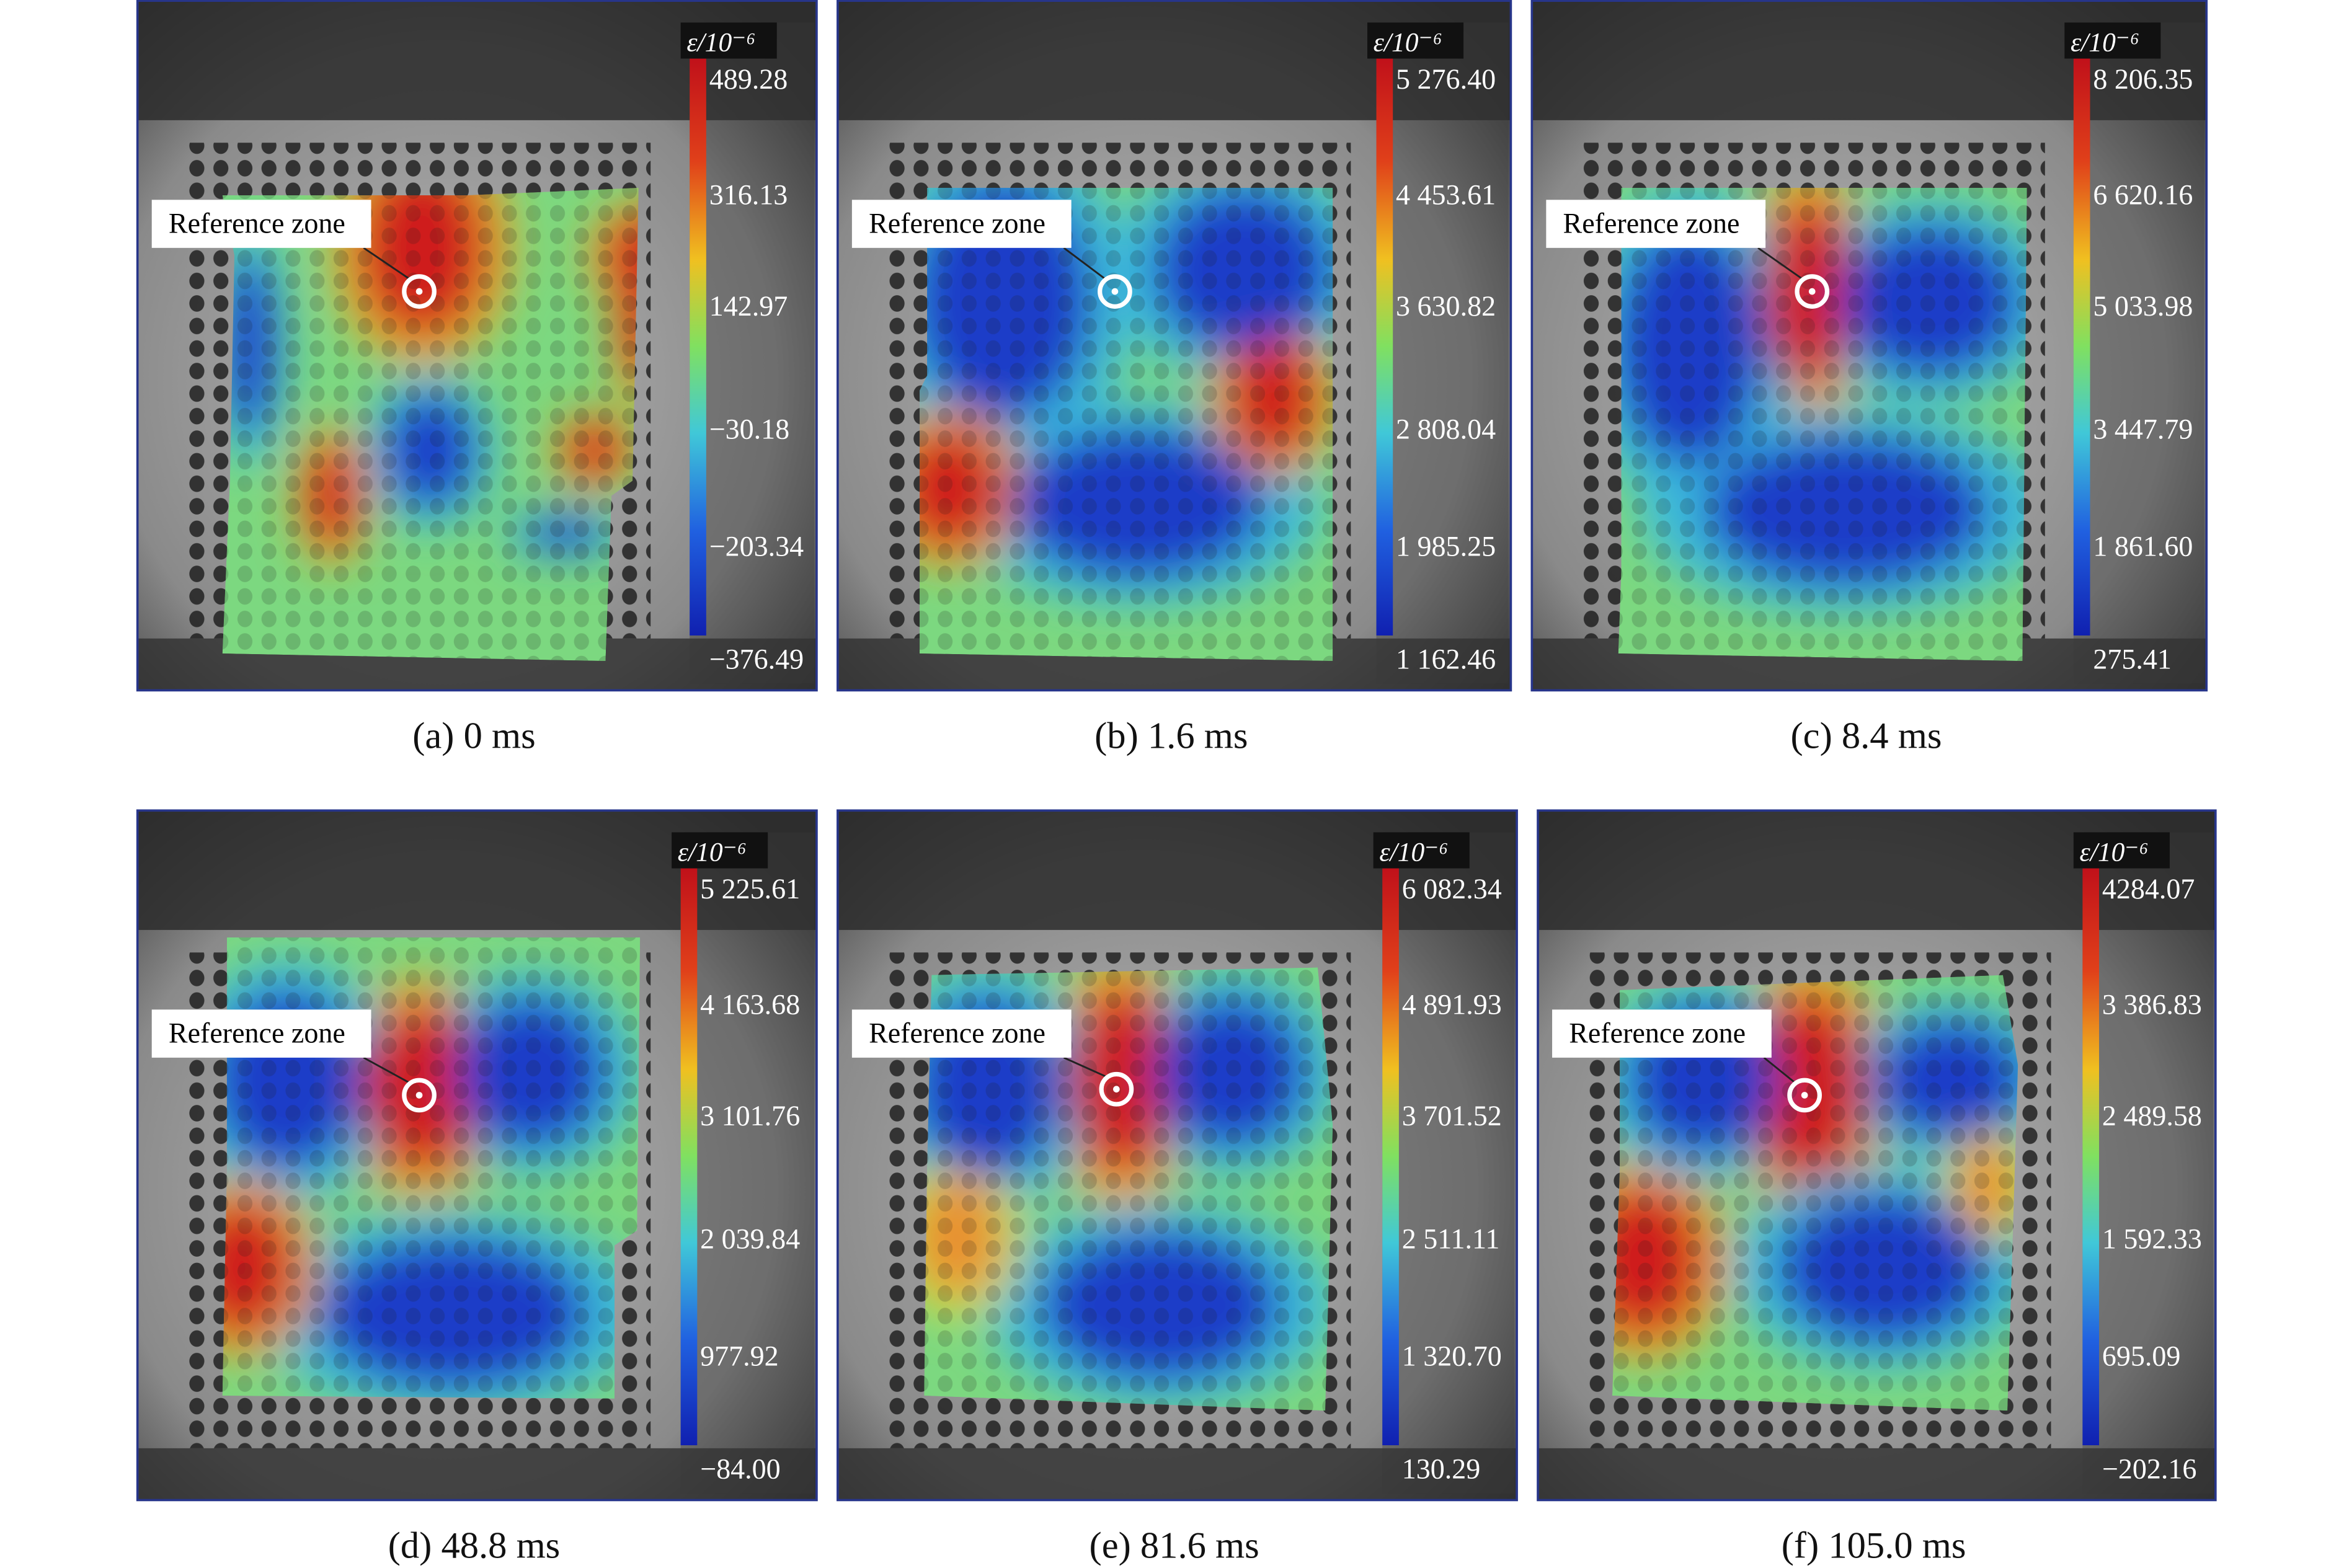 The height and width of the screenshot is (1568, 2344). I want to click on colorbar-label: 489.28, so click(748, 79).